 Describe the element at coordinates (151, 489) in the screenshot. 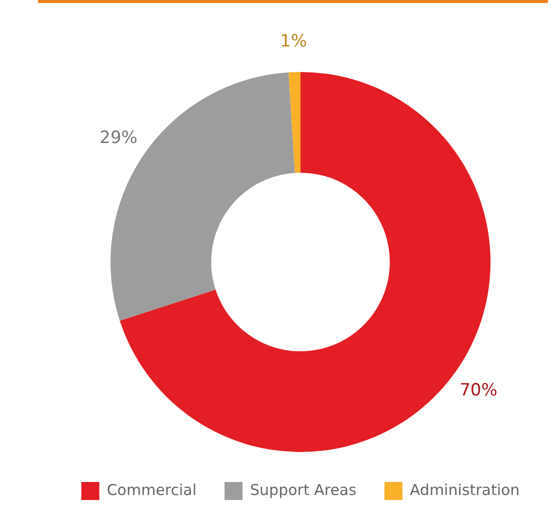

I see `legend-label: Commercial` at that location.